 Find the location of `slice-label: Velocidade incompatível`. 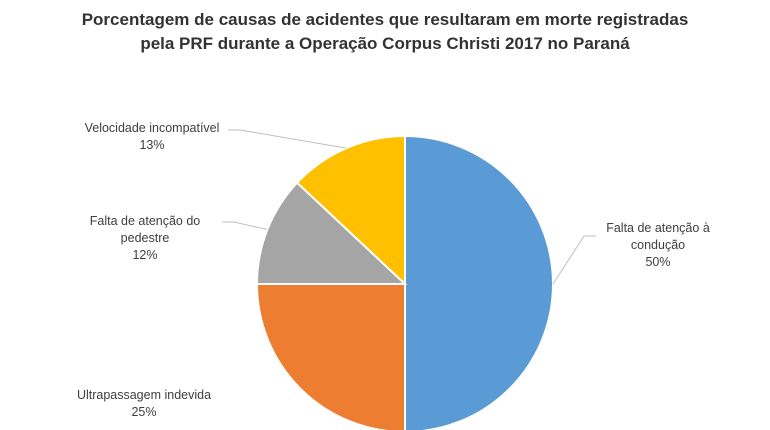

slice-label: Velocidade incompatível is located at coordinates (152, 128).